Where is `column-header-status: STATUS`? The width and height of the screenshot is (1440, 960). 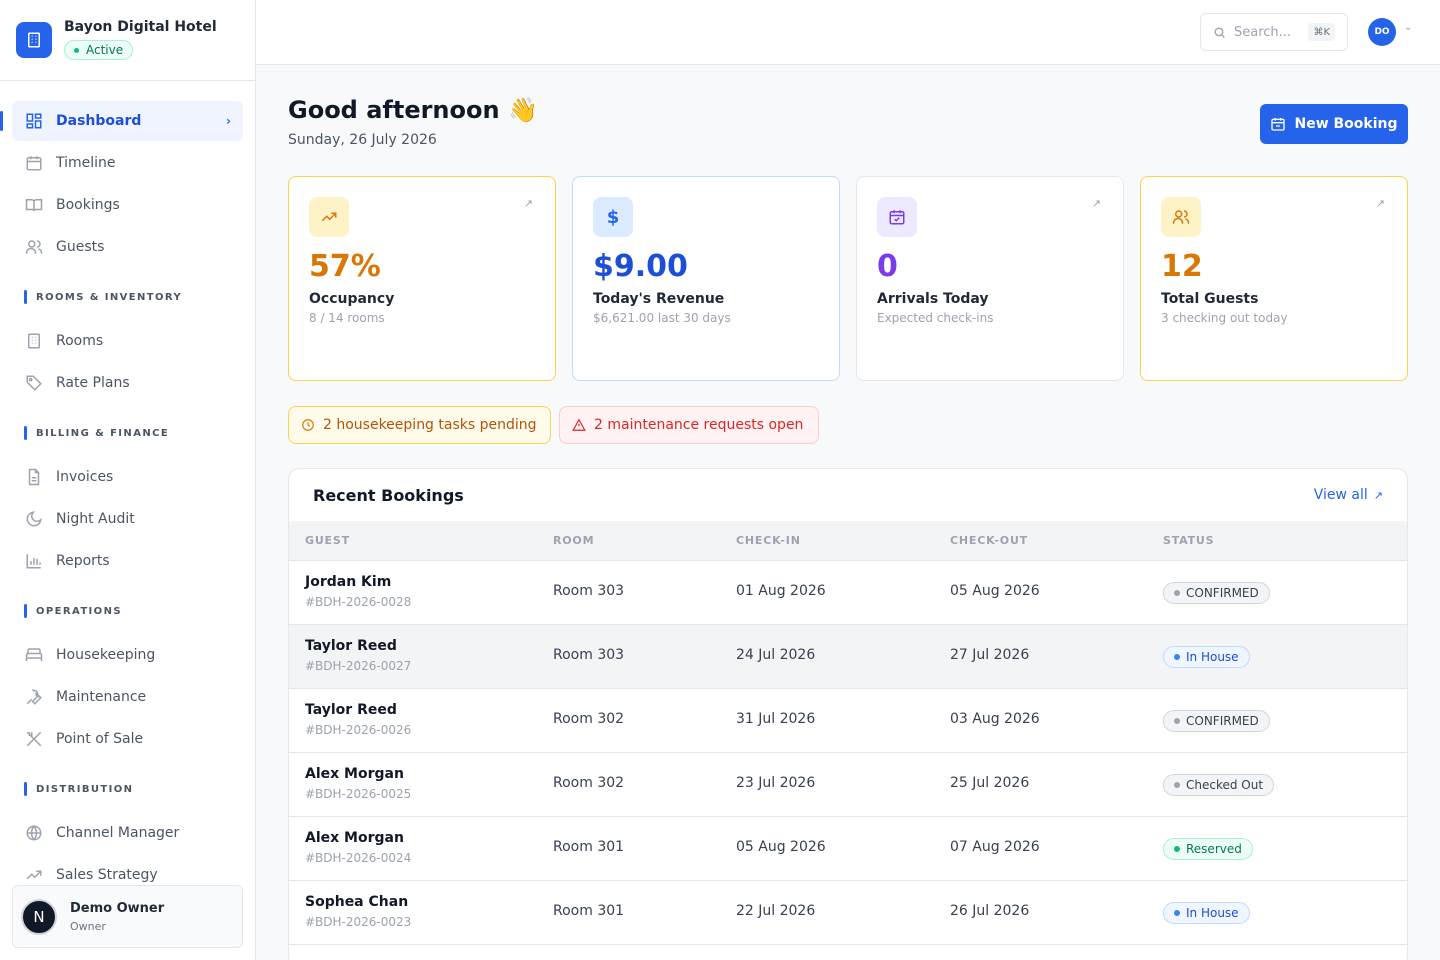 column-header-status: STATUS is located at coordinates (1189, 540).